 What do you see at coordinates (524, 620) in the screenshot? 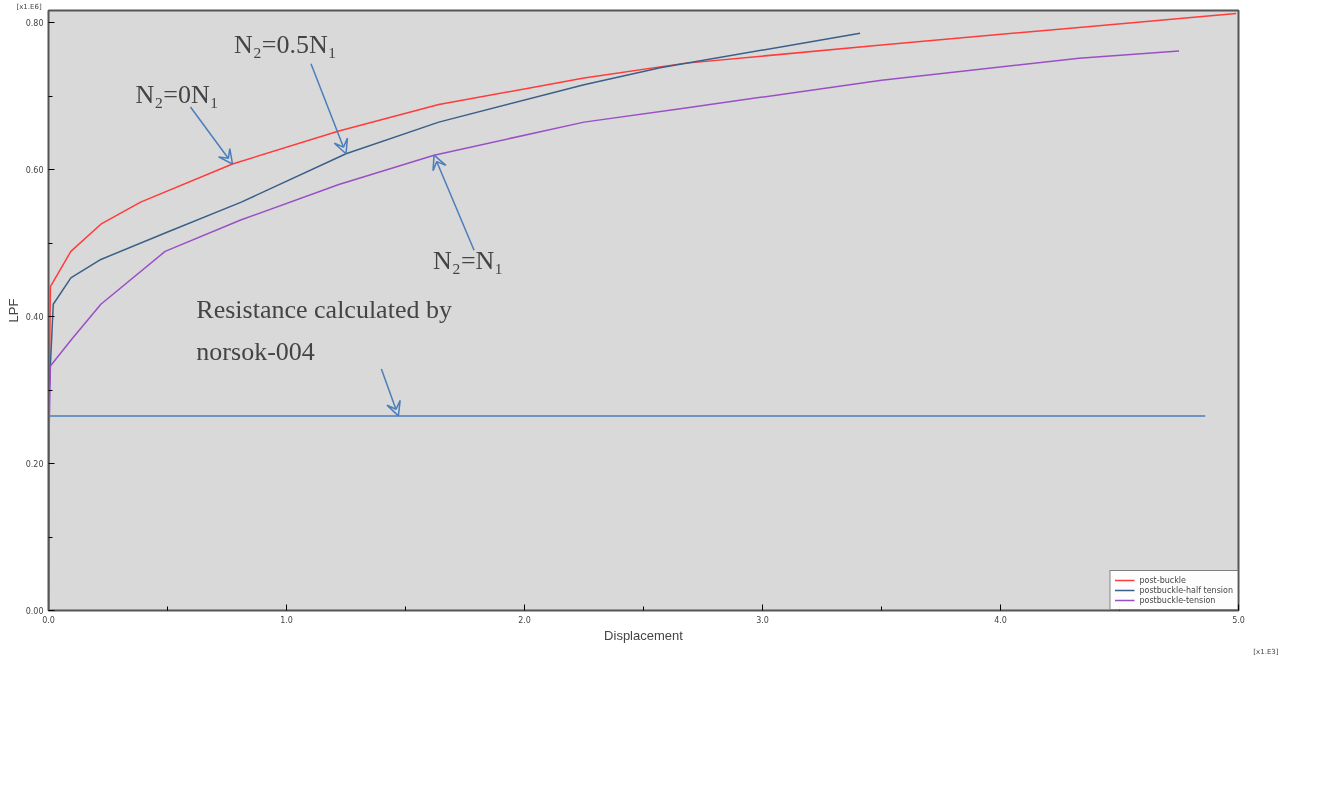
I see `x-tick-label: 2.0` at bounding box center [524, 620].